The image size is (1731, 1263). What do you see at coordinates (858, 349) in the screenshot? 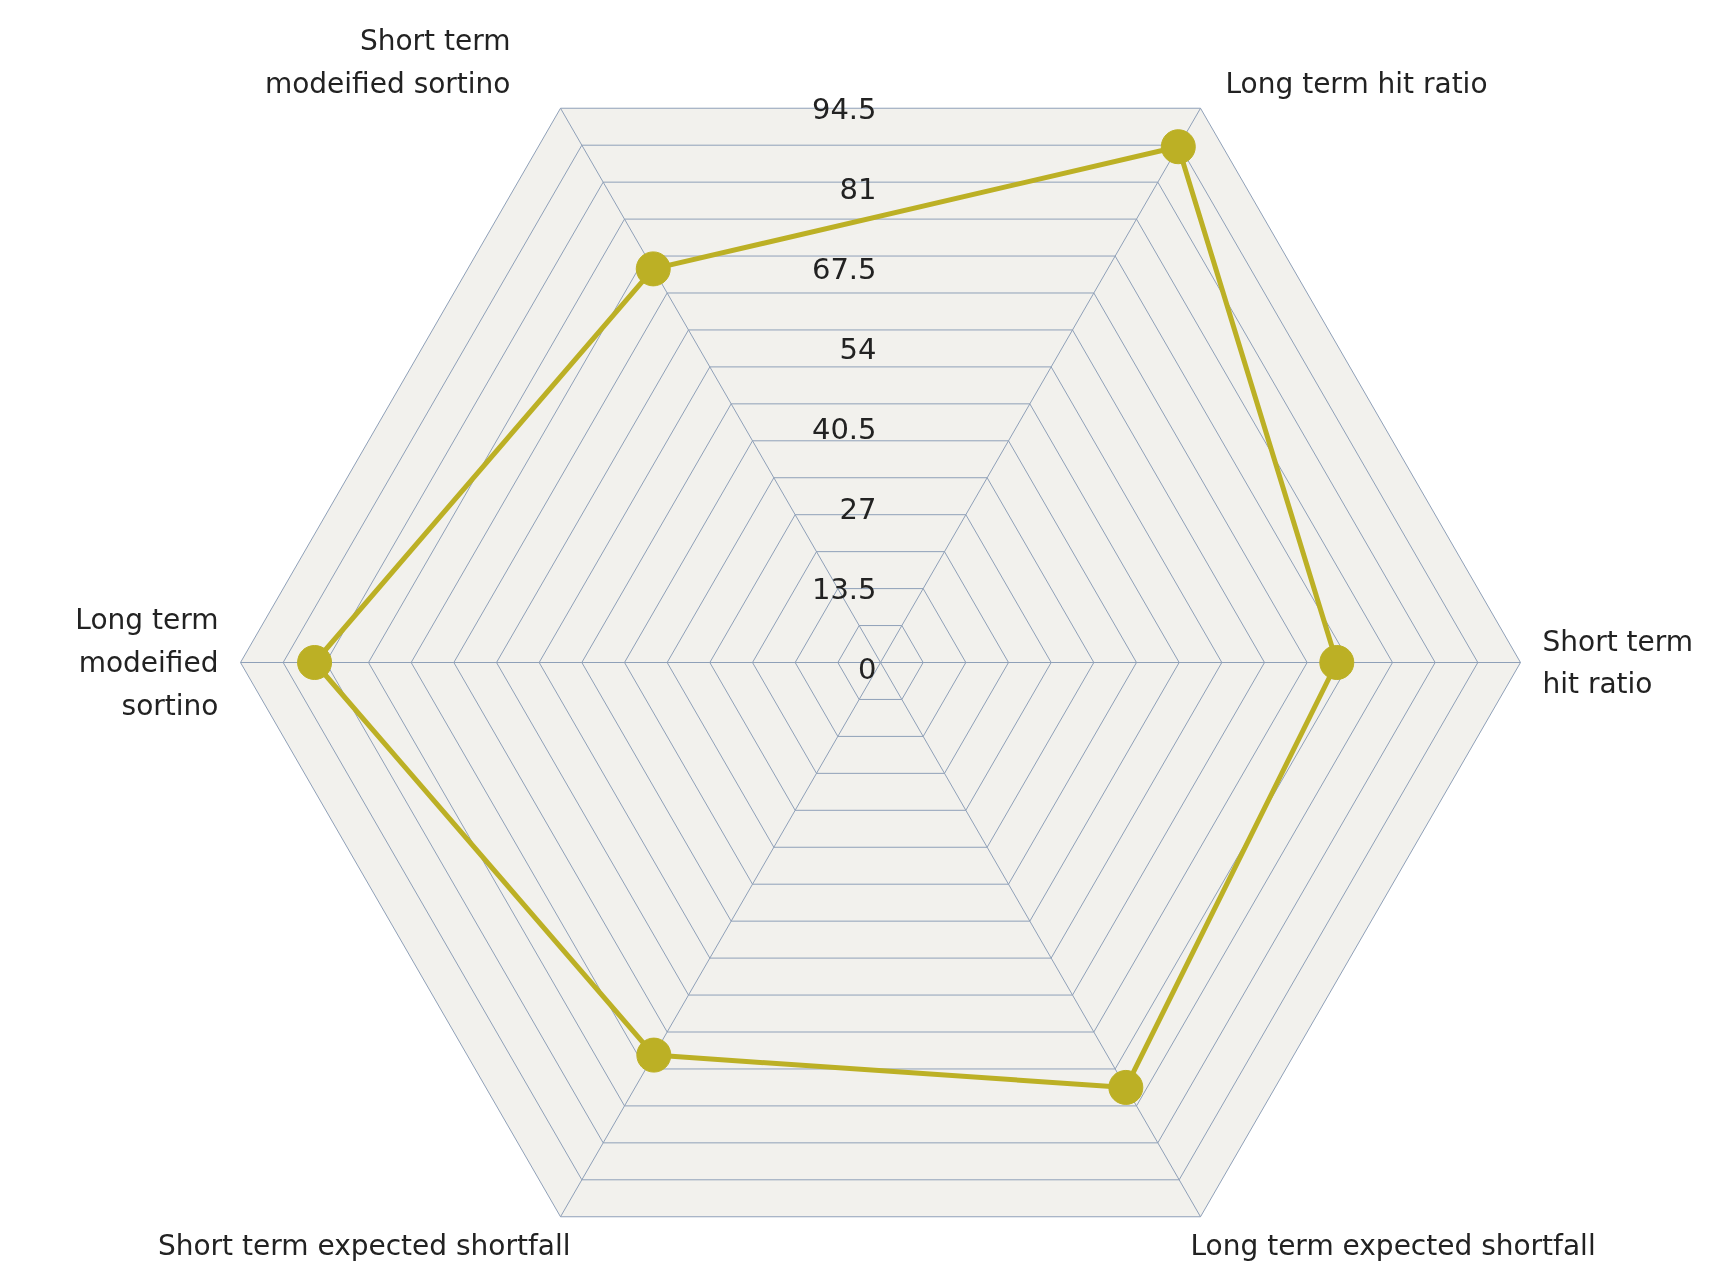
I see `y-tick-label: 54` at bounding box center [858, 349].